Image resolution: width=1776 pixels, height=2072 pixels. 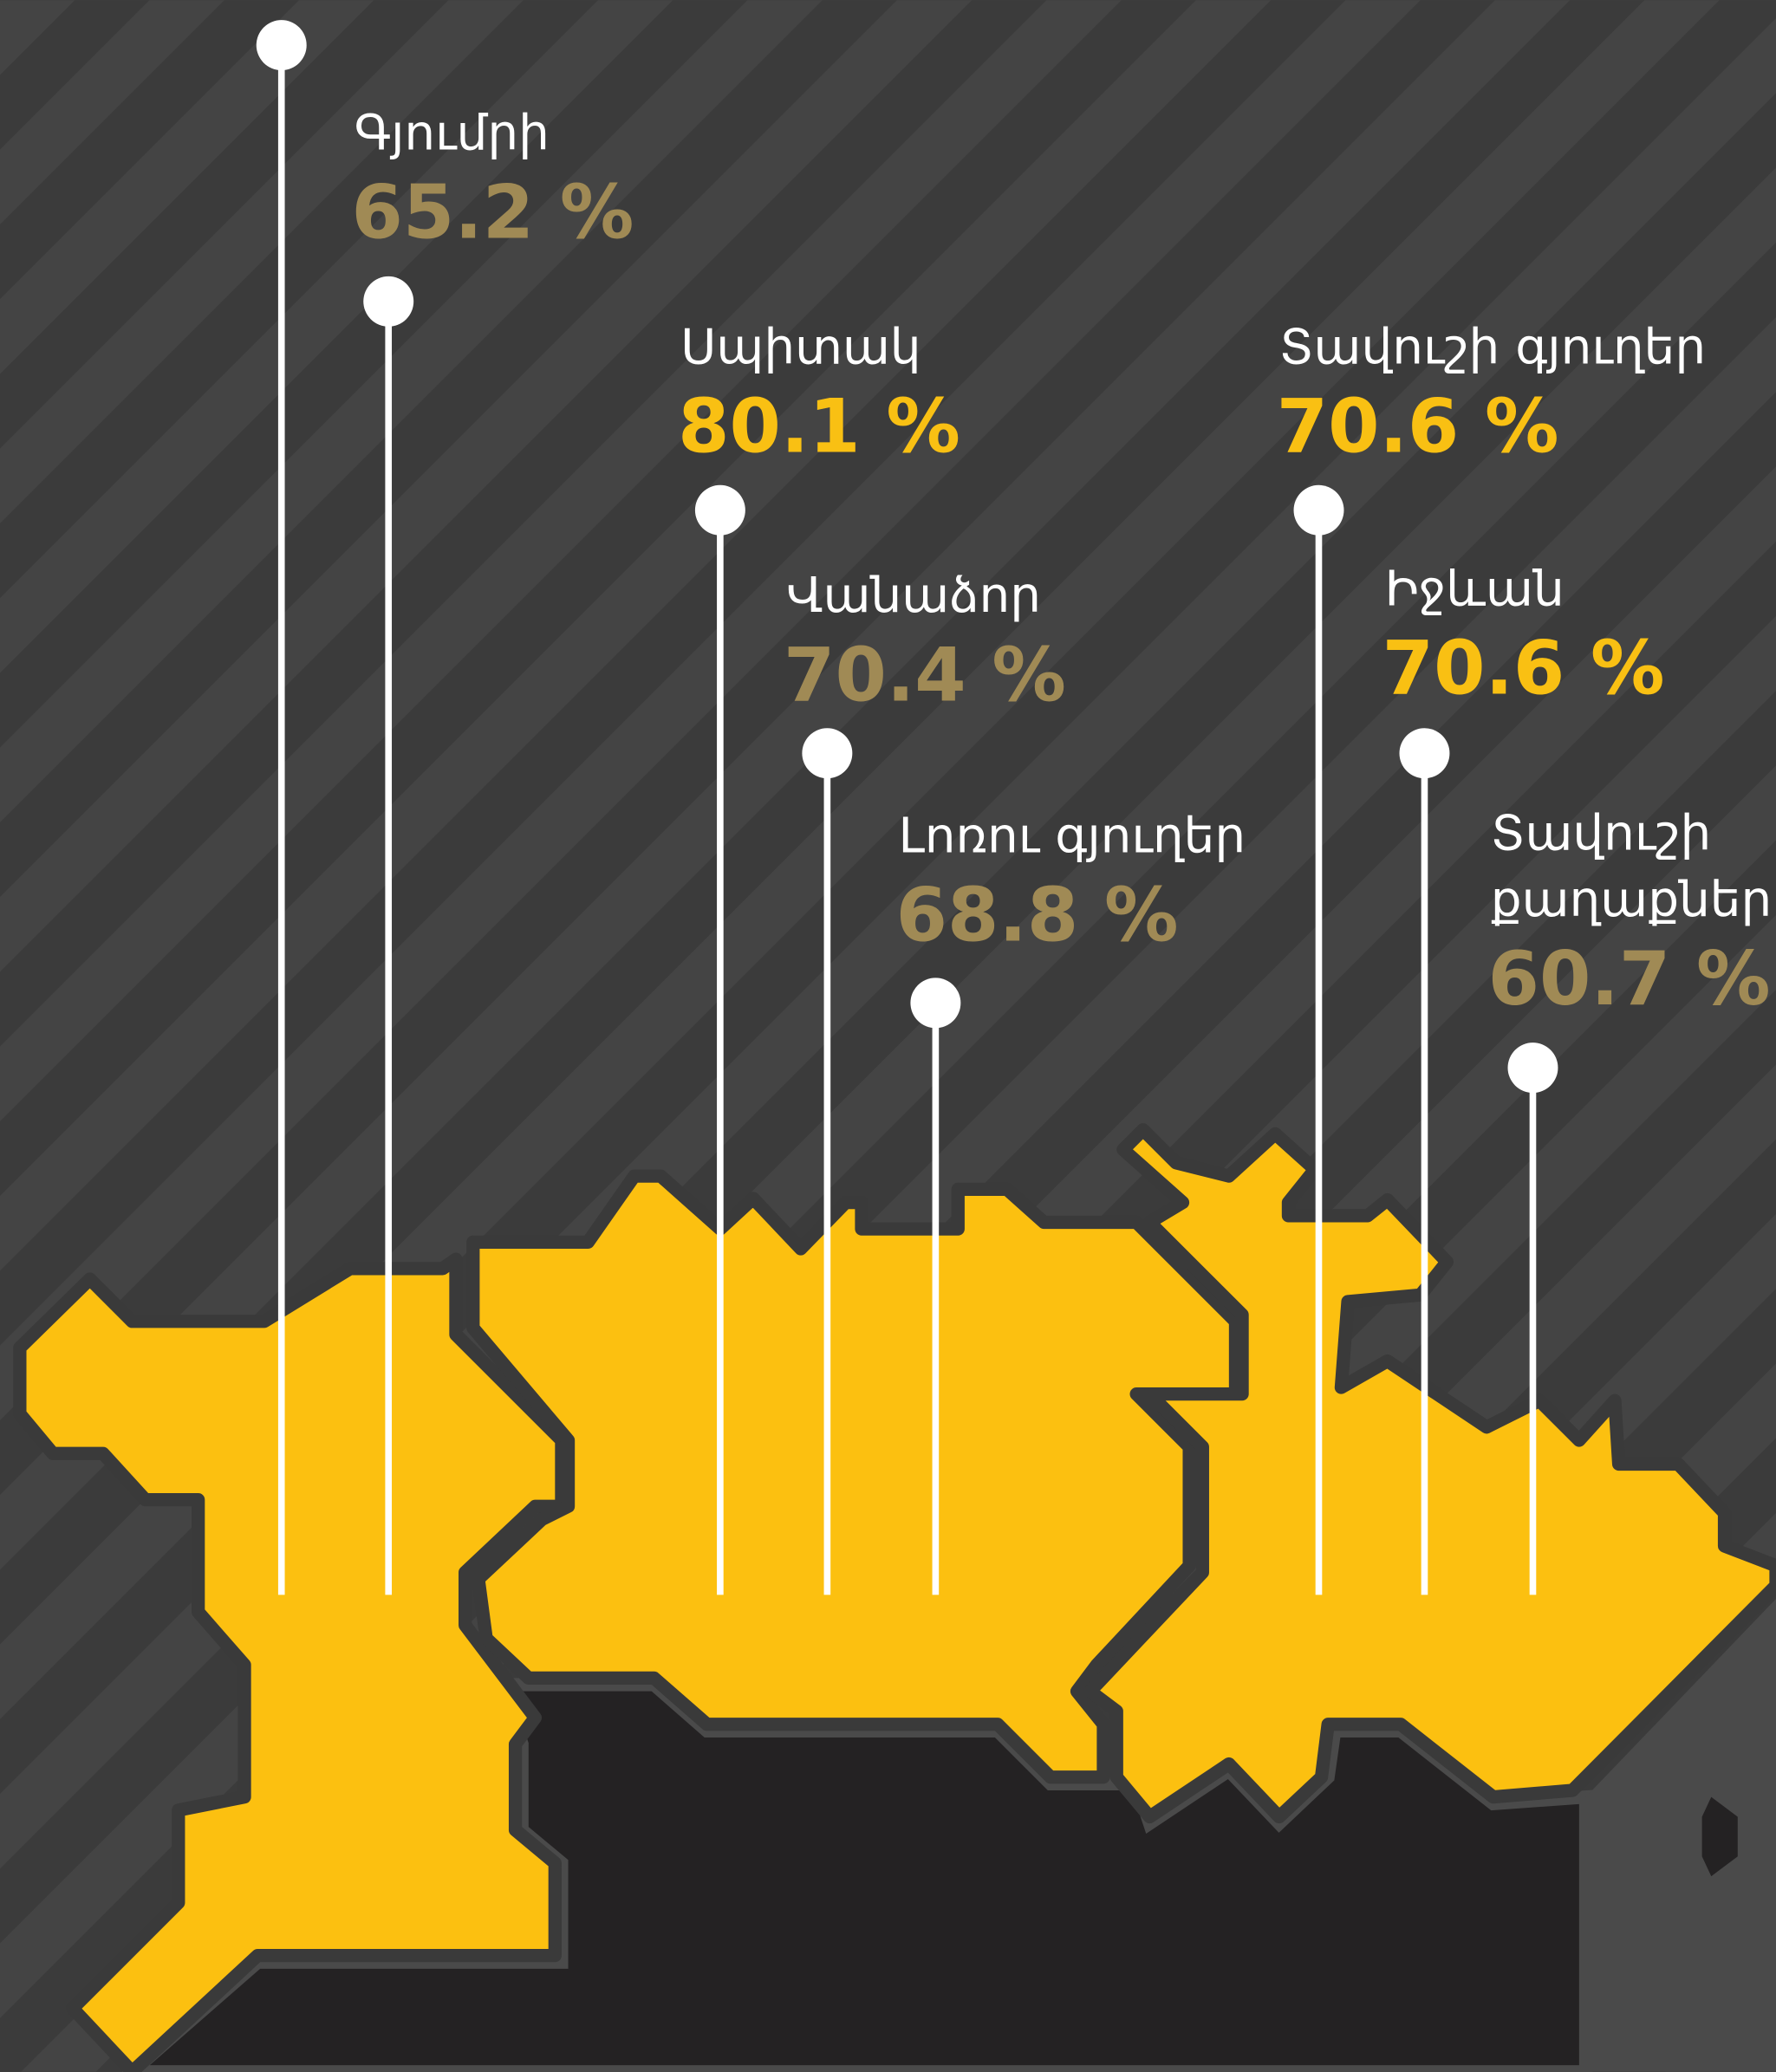 What do you see at coordinates (452, 134) in the screenshot?
I see `region-name: Գյումրի` at bounding box center [452, 134].